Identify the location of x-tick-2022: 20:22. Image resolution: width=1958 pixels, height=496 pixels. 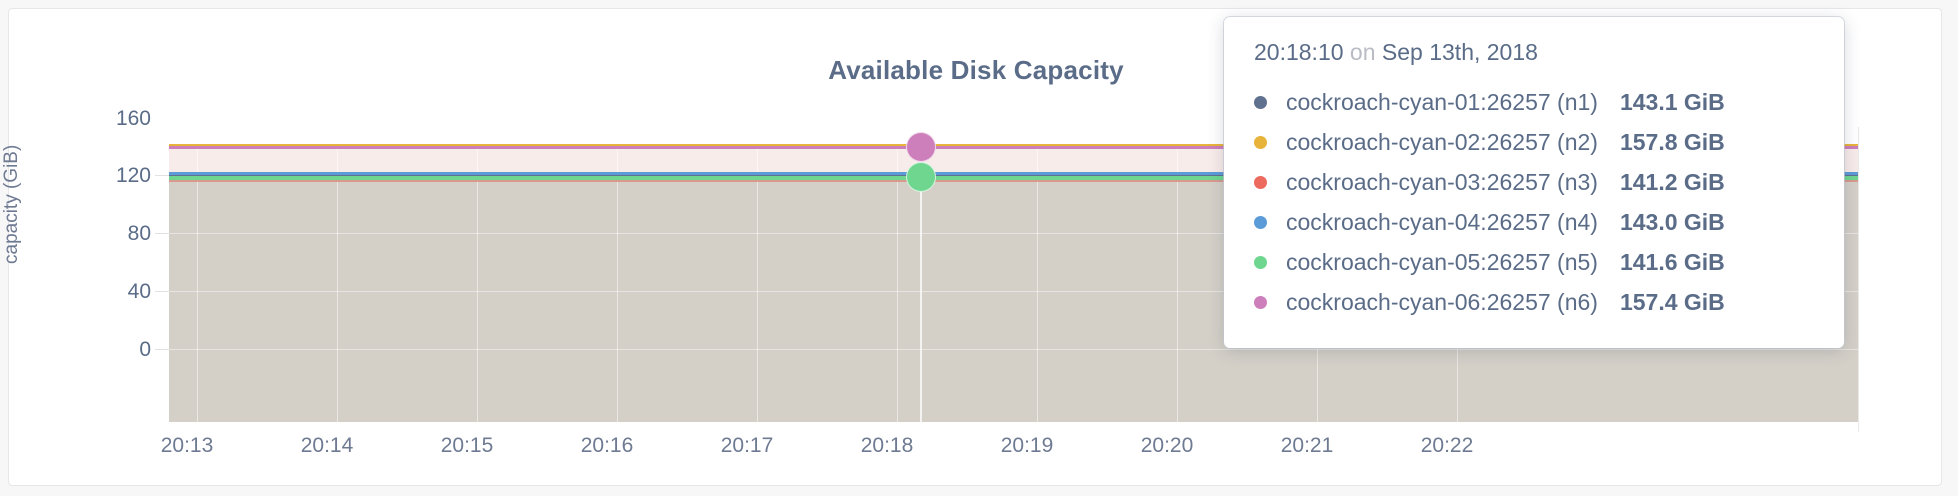
(1447, 445).